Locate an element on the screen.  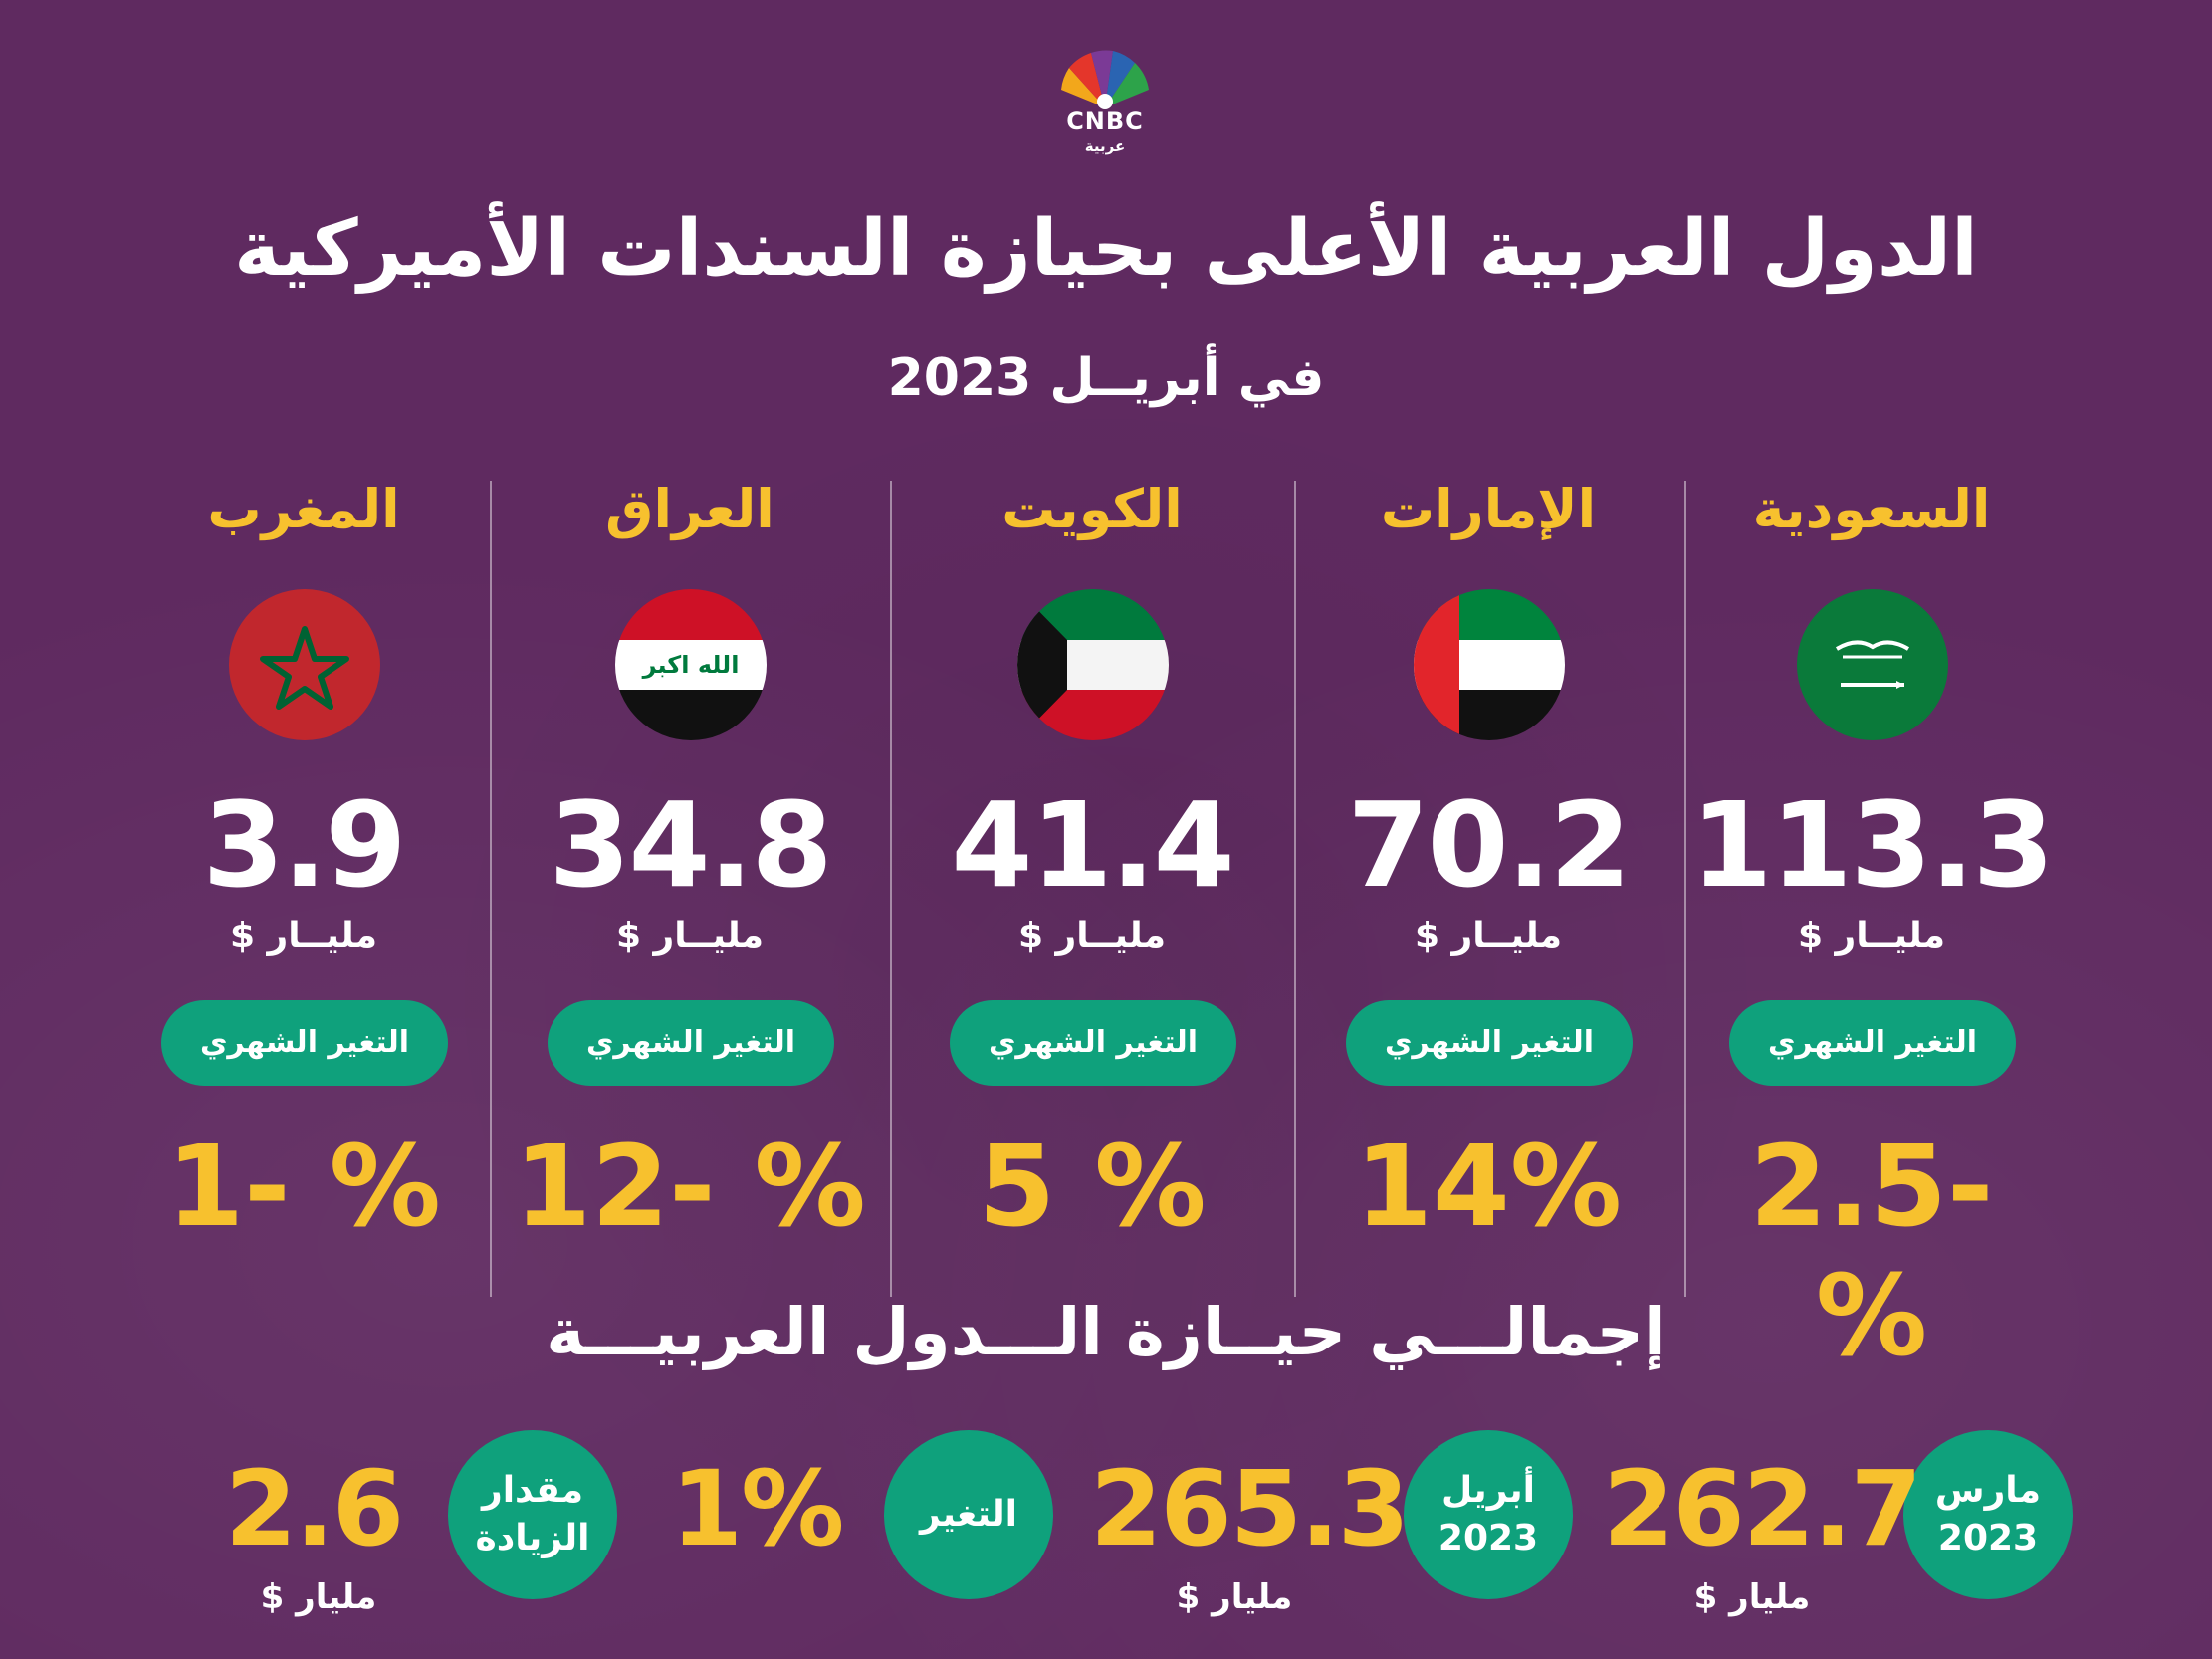
april-period-badge: أبريل 2023 is located at coordinates (1488, 1514).